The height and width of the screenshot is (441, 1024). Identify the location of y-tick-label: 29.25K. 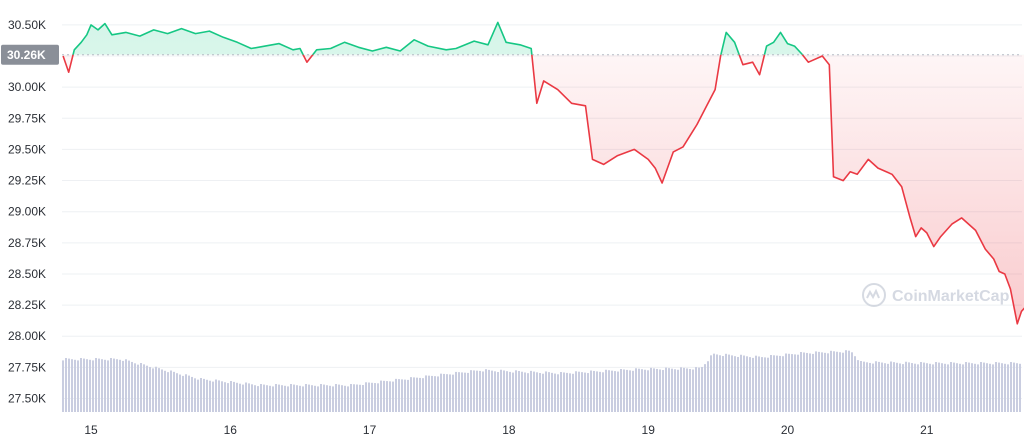
(27, 181).